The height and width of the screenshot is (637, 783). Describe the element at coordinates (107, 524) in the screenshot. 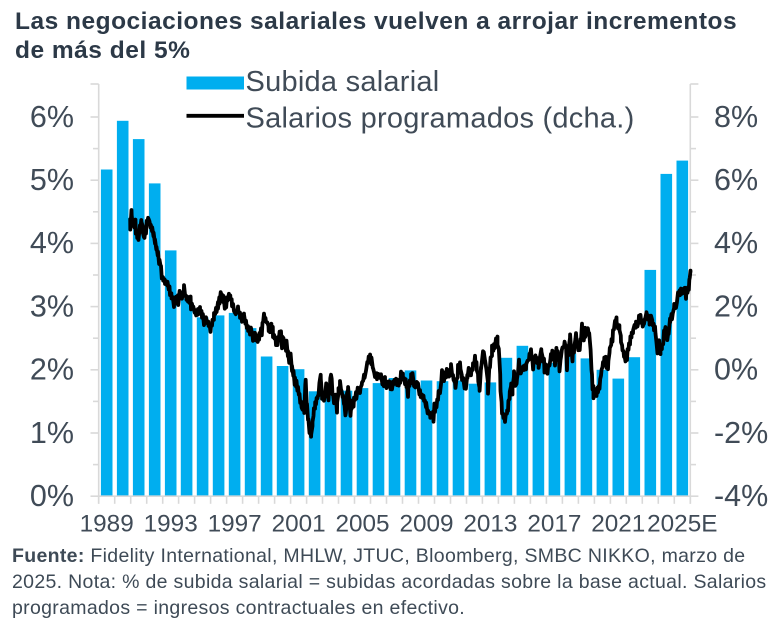

I see `svg-text: 1989` at that location.